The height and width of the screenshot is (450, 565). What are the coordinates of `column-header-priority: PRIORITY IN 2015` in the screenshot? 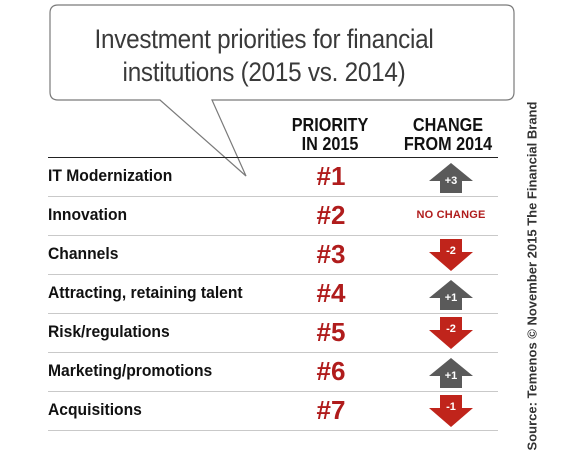 It's located at (330, 134).